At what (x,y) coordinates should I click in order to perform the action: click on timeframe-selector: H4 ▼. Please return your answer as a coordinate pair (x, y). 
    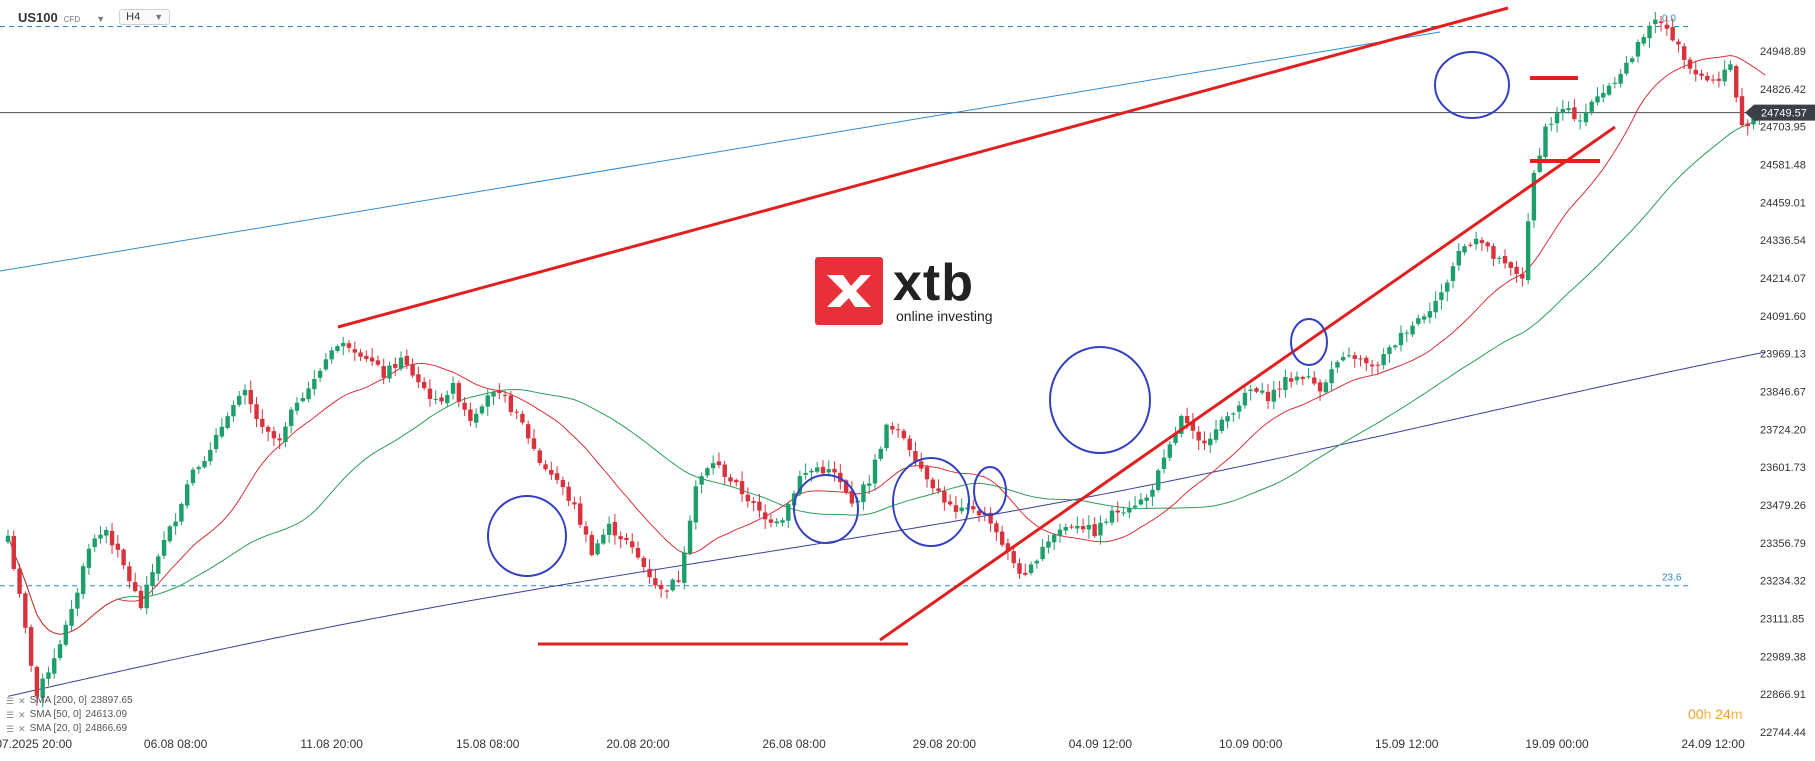
    Looking at the image, I should click on (145, 17).